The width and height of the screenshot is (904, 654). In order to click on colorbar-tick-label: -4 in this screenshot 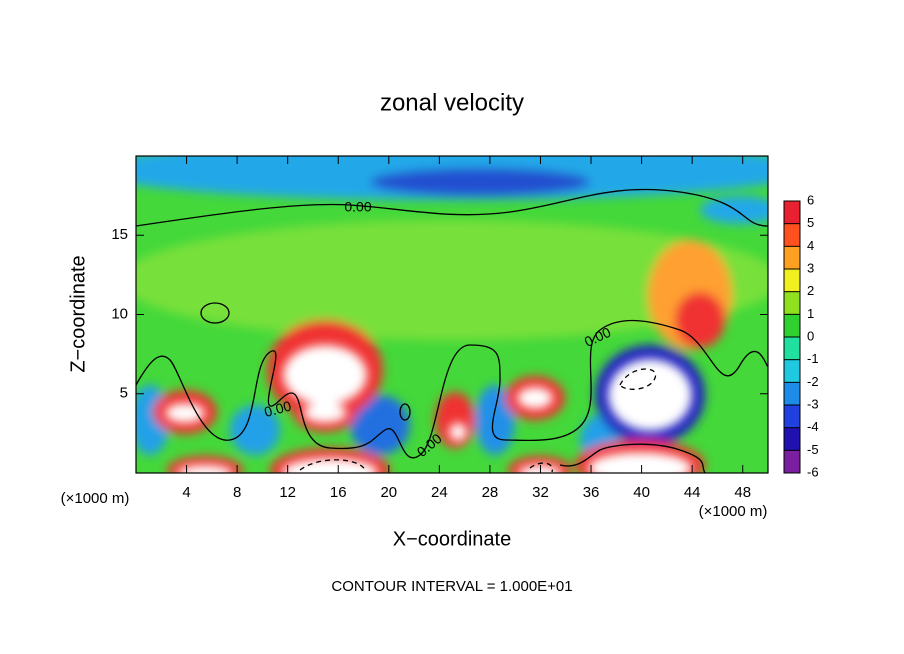, I will do `click(813, 426)`.